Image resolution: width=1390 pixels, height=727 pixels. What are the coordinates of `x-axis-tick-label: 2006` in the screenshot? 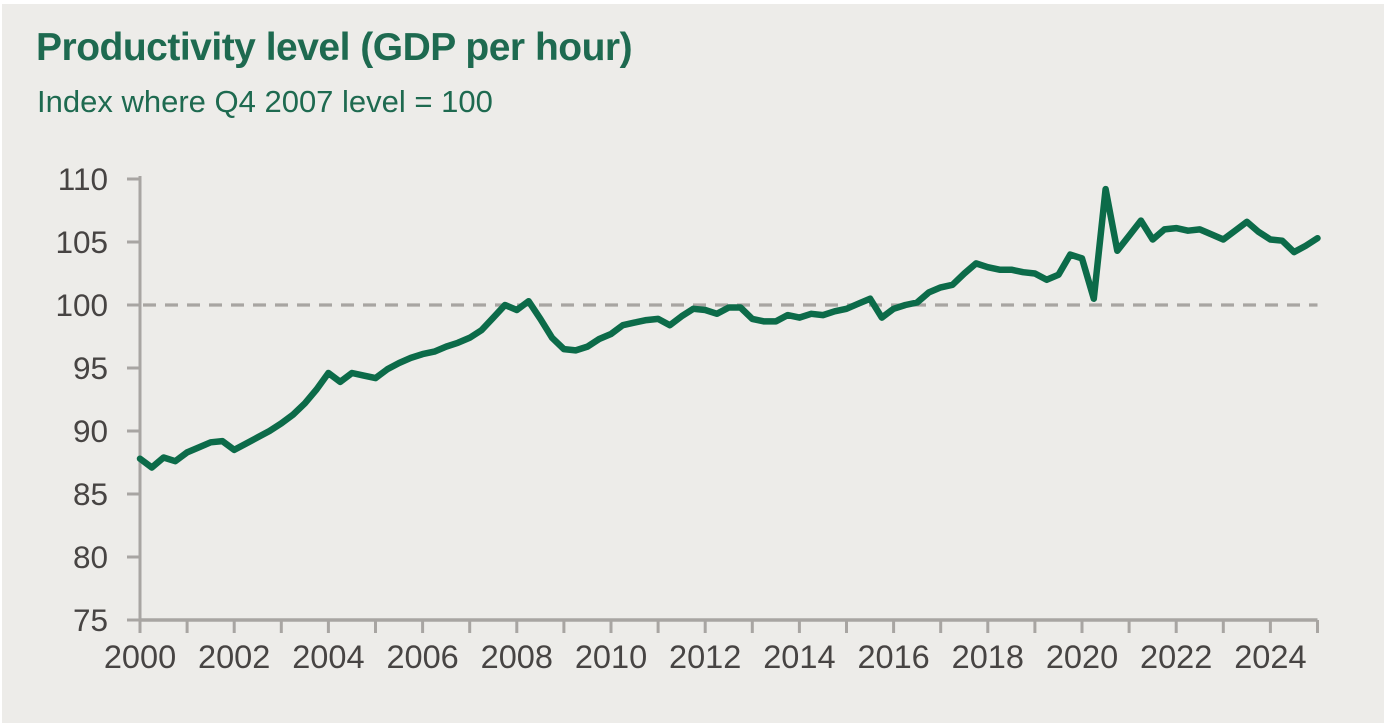 It's located at (422, 657).